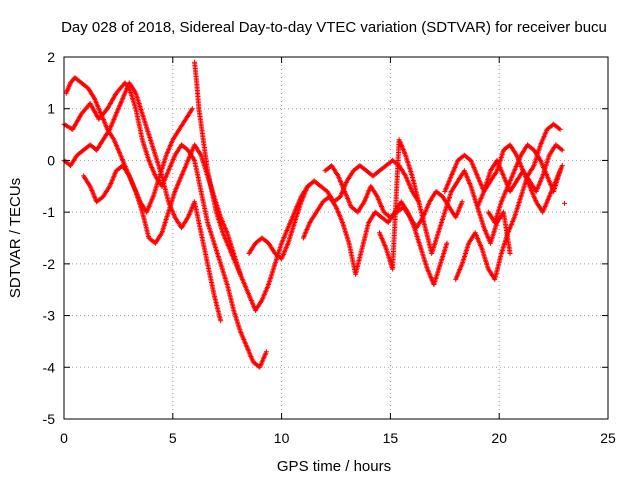 Image resolution: width=640 pixels, height=480 pixels. Describe the element at coordinates (391, 438) in the screenshot. I see `x-tick-label: 15` at that location.